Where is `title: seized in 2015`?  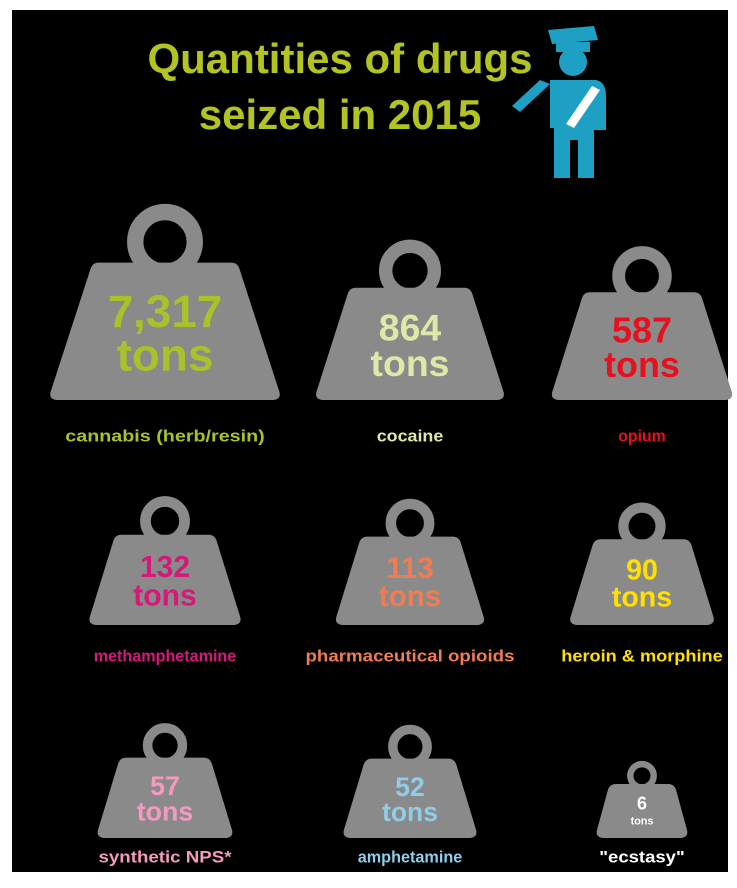 title: seized in 2015 is located at coordinates (340, 114).